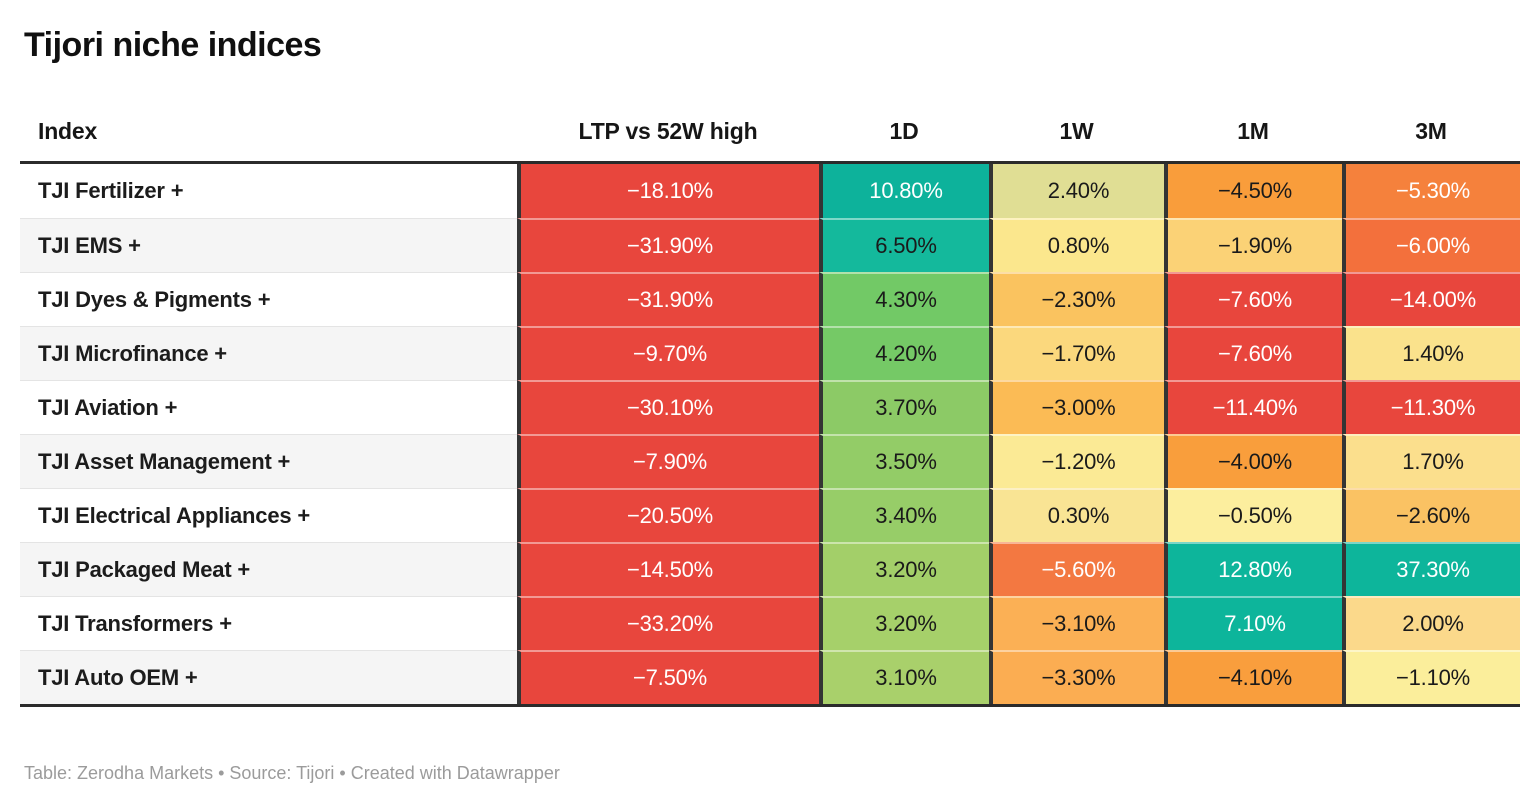 The height and width of the screenshot is (810, 1540). What do you see at coordinates (904, 353) in the screenshot?
I see `value-cell-1d: 4.20%` at bounding box center [904, 353].